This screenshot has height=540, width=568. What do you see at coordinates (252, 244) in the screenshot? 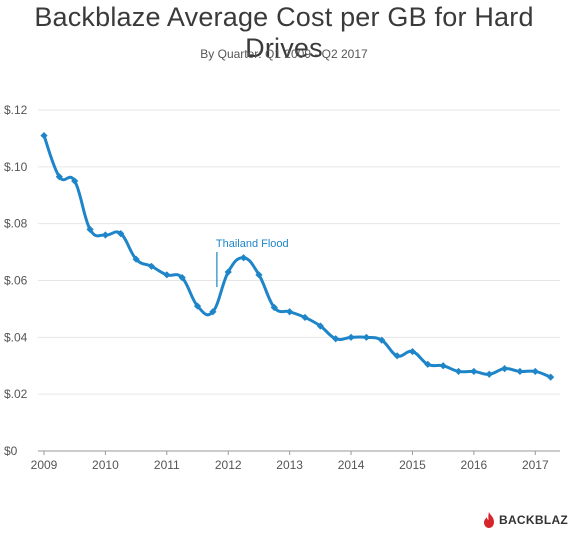
I see `annotation-label: Thailand Flood` at bounding box center [252, 244].